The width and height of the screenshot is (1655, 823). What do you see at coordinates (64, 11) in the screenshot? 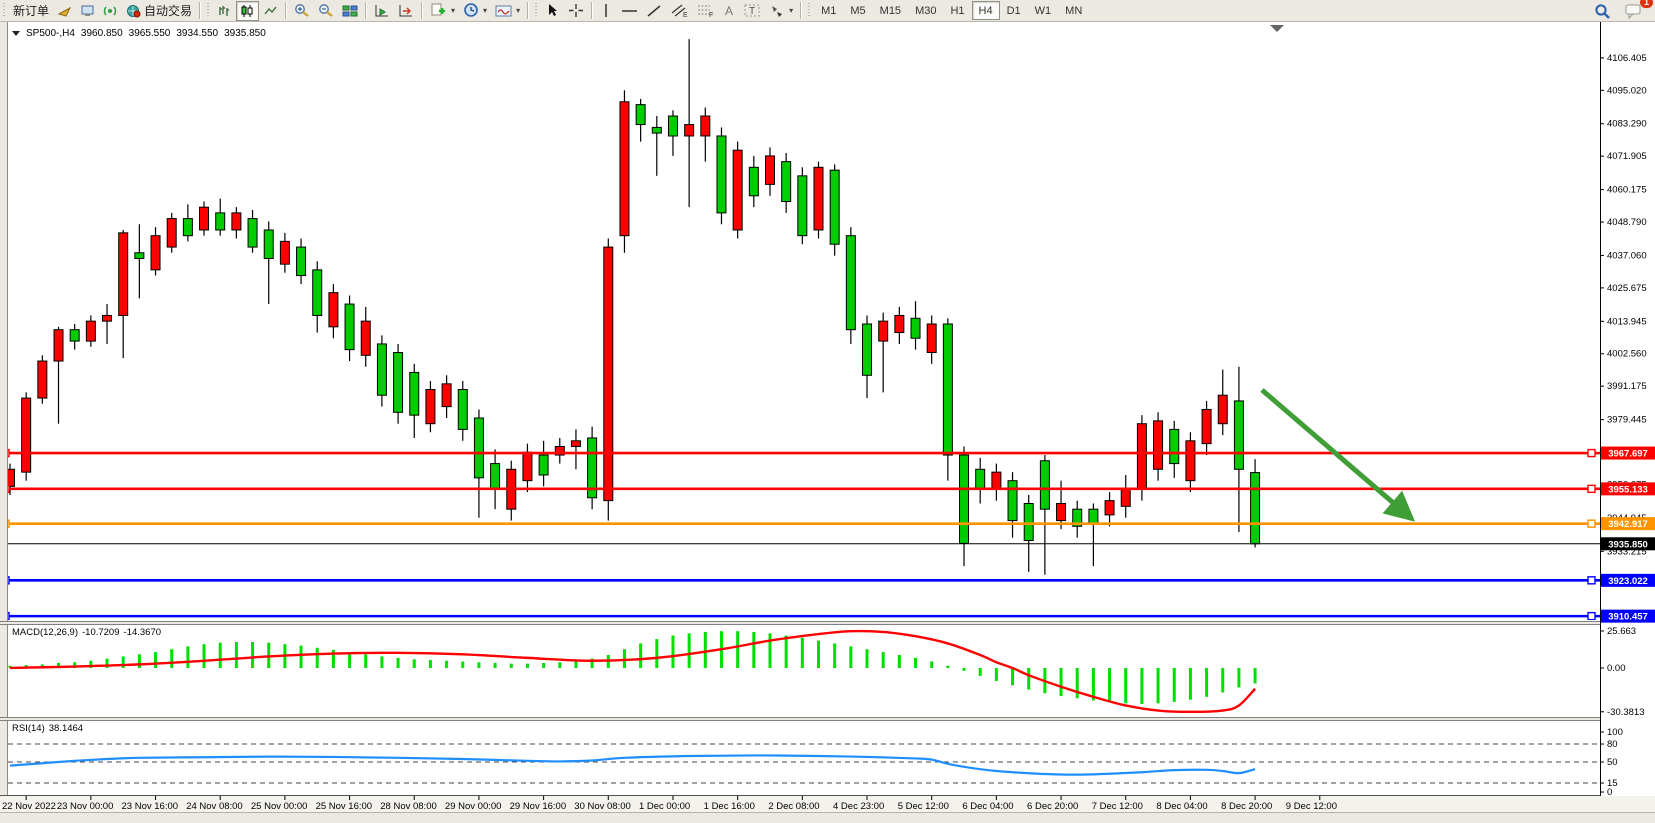
I see `market-watch-icon` at bounding box center [64, 11].